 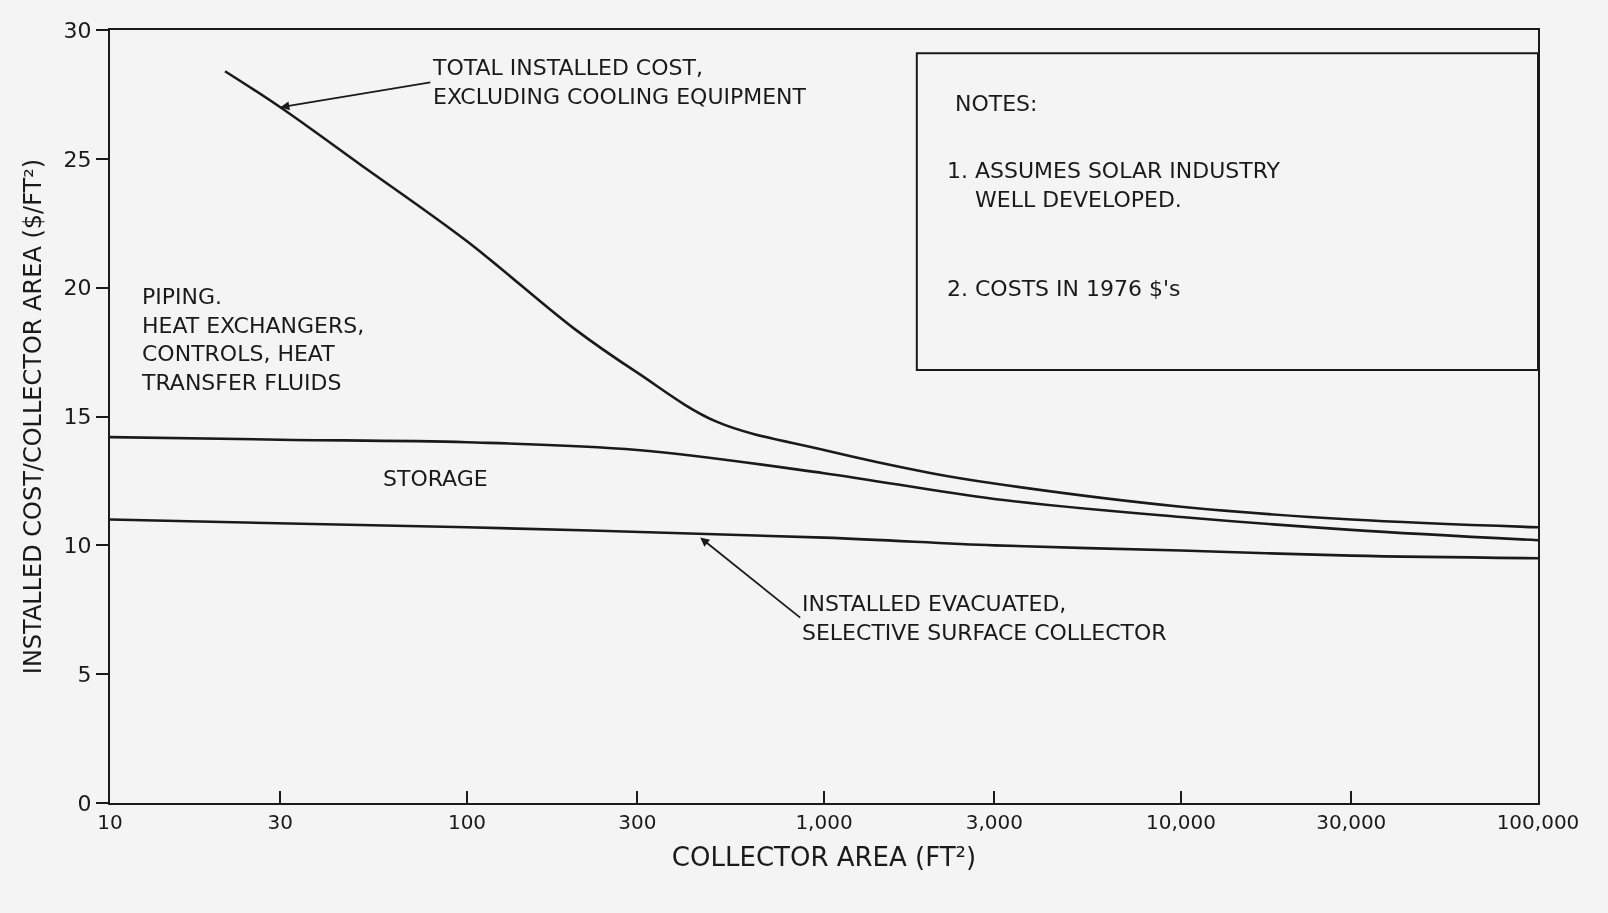 What do you see at coordinates (1538, 822) in the screenshot?
I see `x-tick-label: 100,000` at bounding box center [1538, 822].